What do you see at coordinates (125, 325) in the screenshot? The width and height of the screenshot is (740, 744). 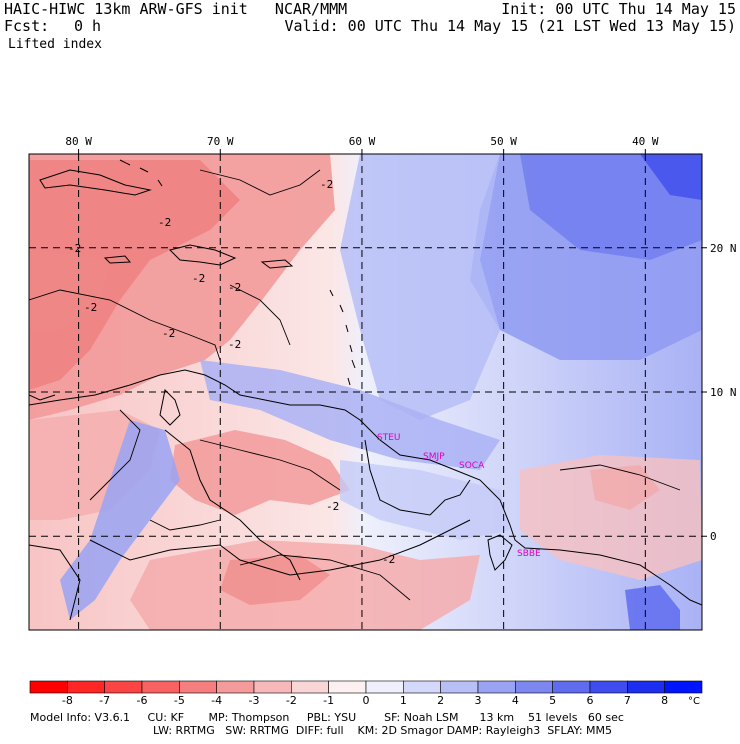 I see `contour-line-a` at bounding box center [125, 325].